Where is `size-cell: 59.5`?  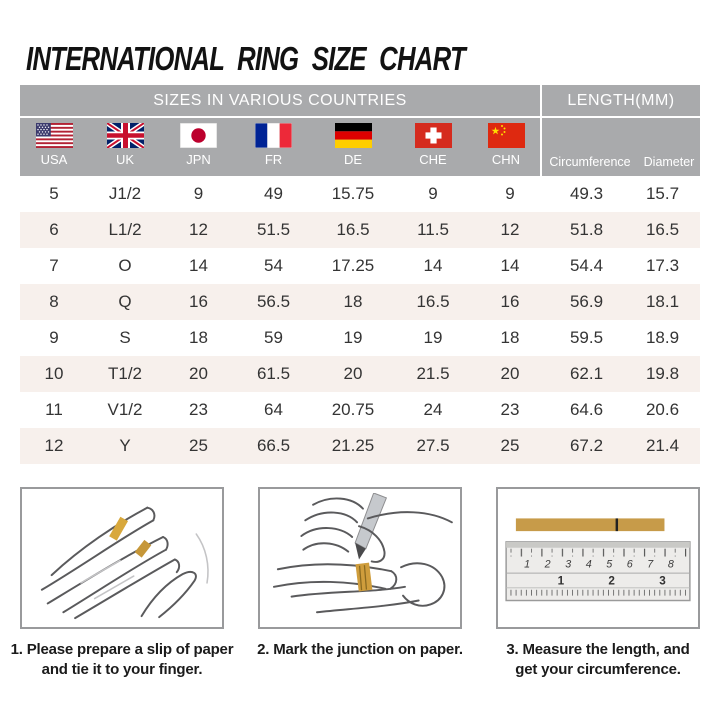 size-cell: 59.5 is located at coordinates (586, 337).